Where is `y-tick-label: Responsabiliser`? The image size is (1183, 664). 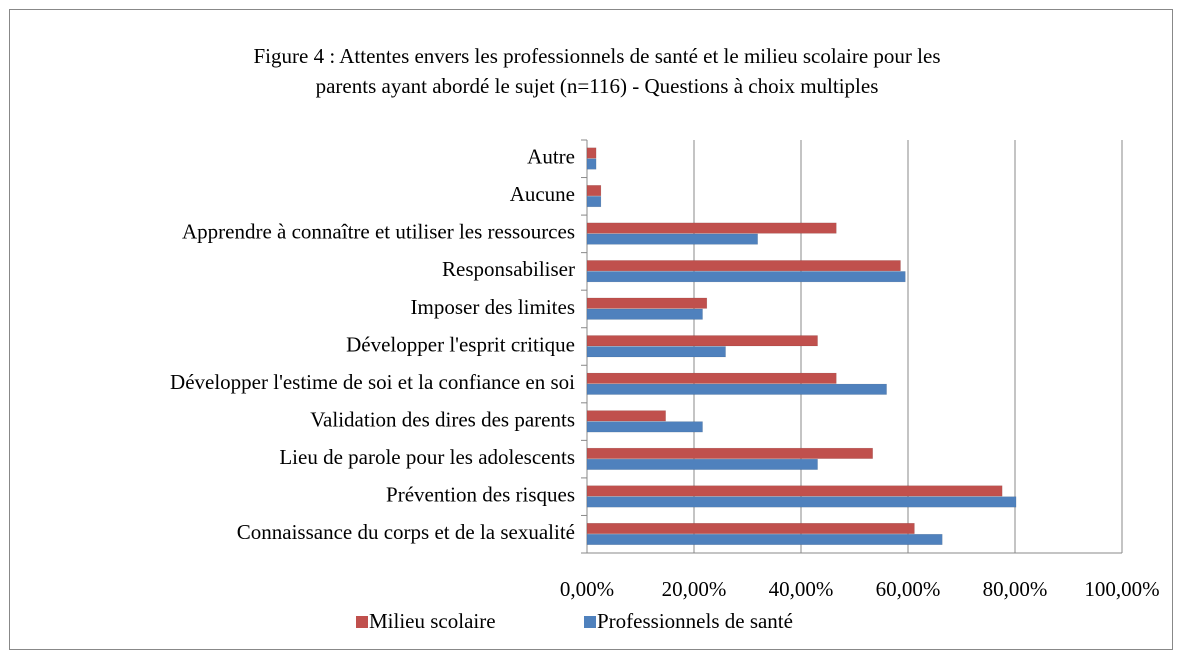 y-tick-label: Responsabiliser is located at coordinates (508, 269).